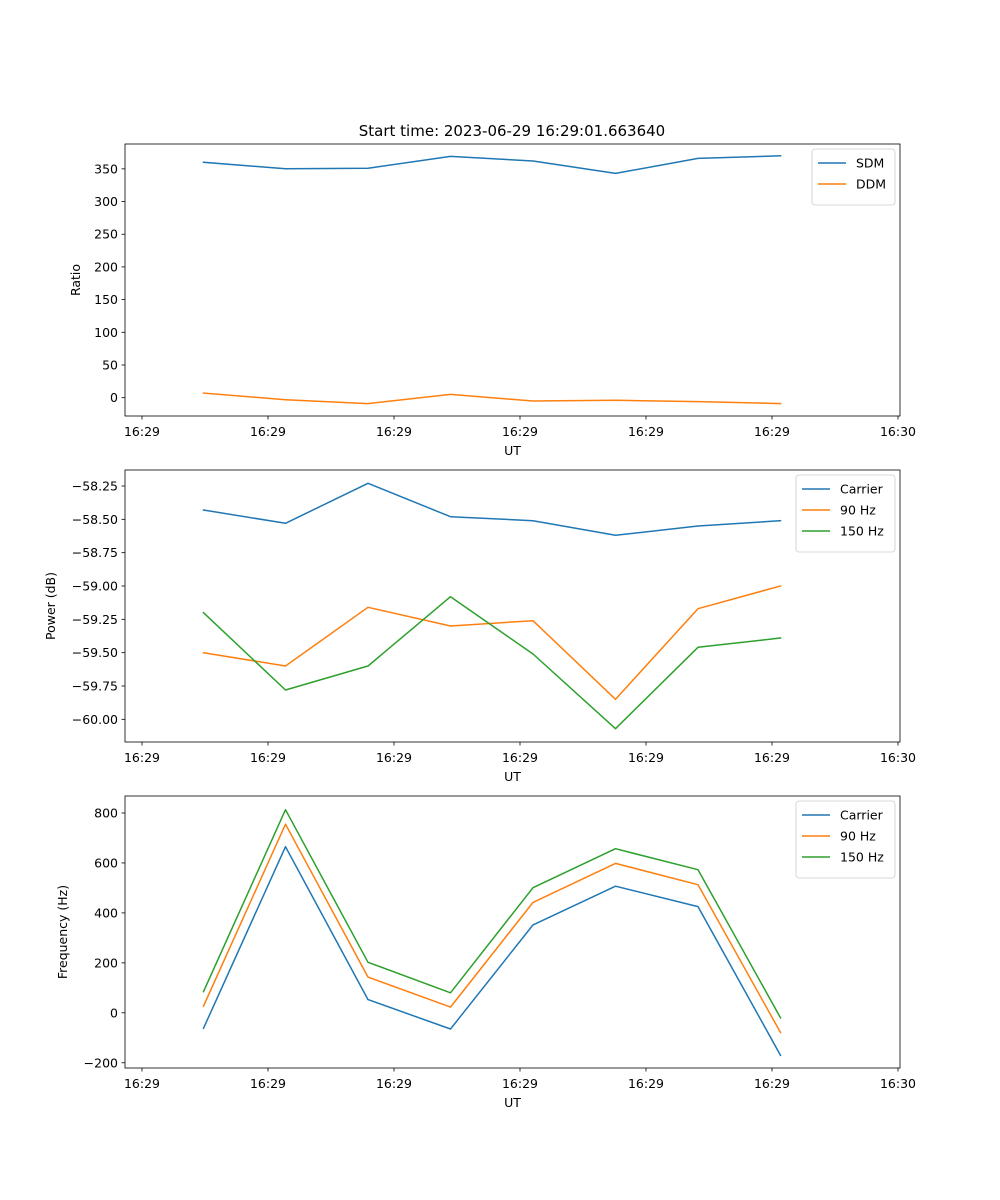 The height and width of the screenshot is (1200, 1000). I want to click on series-line-ddm, so click(492, 398).